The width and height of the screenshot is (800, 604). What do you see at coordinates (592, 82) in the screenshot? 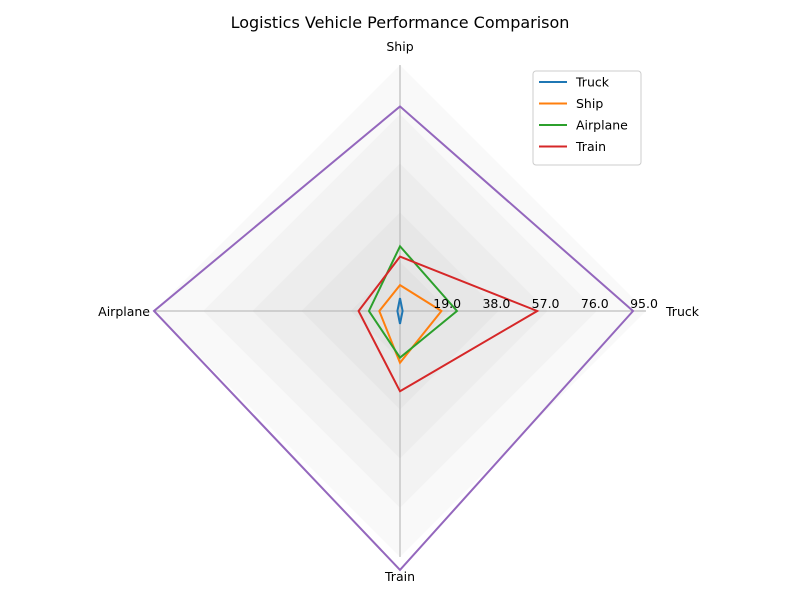
I see `legend-label: Truck` at bounding box center [592, 82].